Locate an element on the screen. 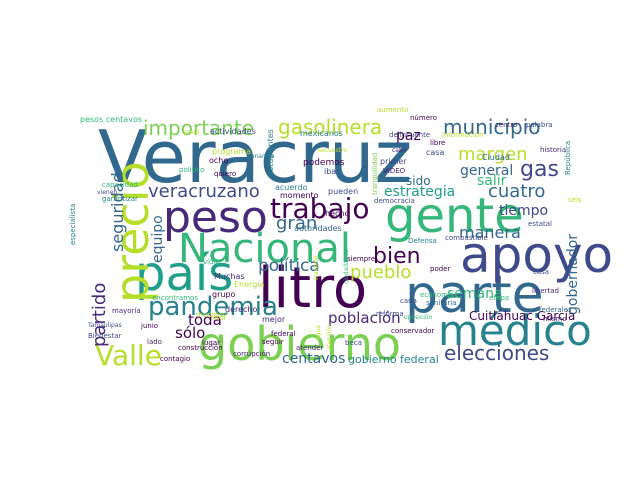 This screenshot has height=480, width=640. word-32: gobernador is located at coordinates (573, 274).